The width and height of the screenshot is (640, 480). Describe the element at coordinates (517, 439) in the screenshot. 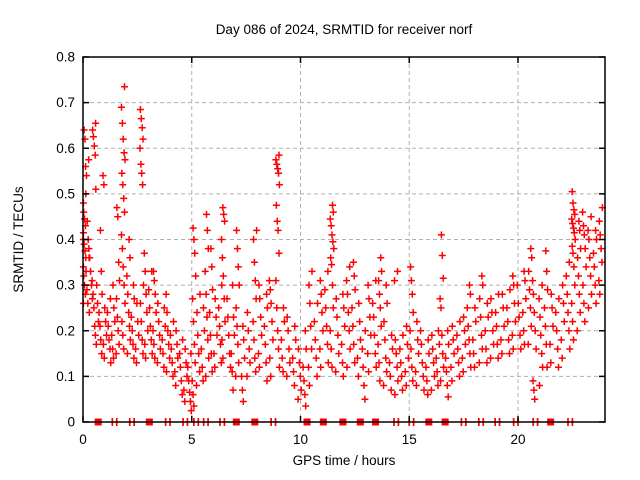

I see `svg-text: 20` at that location.